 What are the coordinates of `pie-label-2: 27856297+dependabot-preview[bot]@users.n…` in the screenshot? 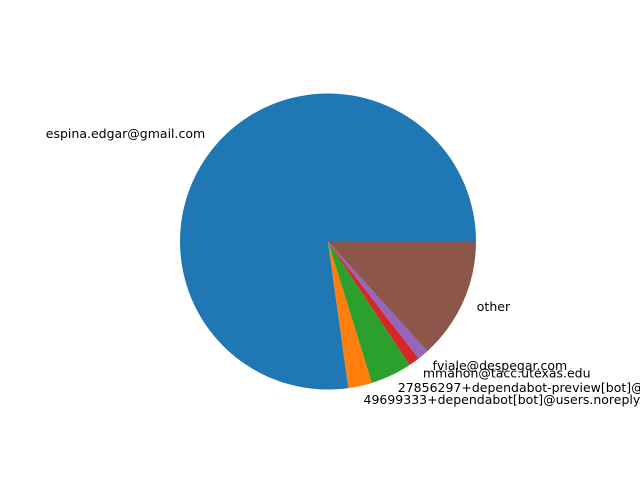 It's located at (519, 387).